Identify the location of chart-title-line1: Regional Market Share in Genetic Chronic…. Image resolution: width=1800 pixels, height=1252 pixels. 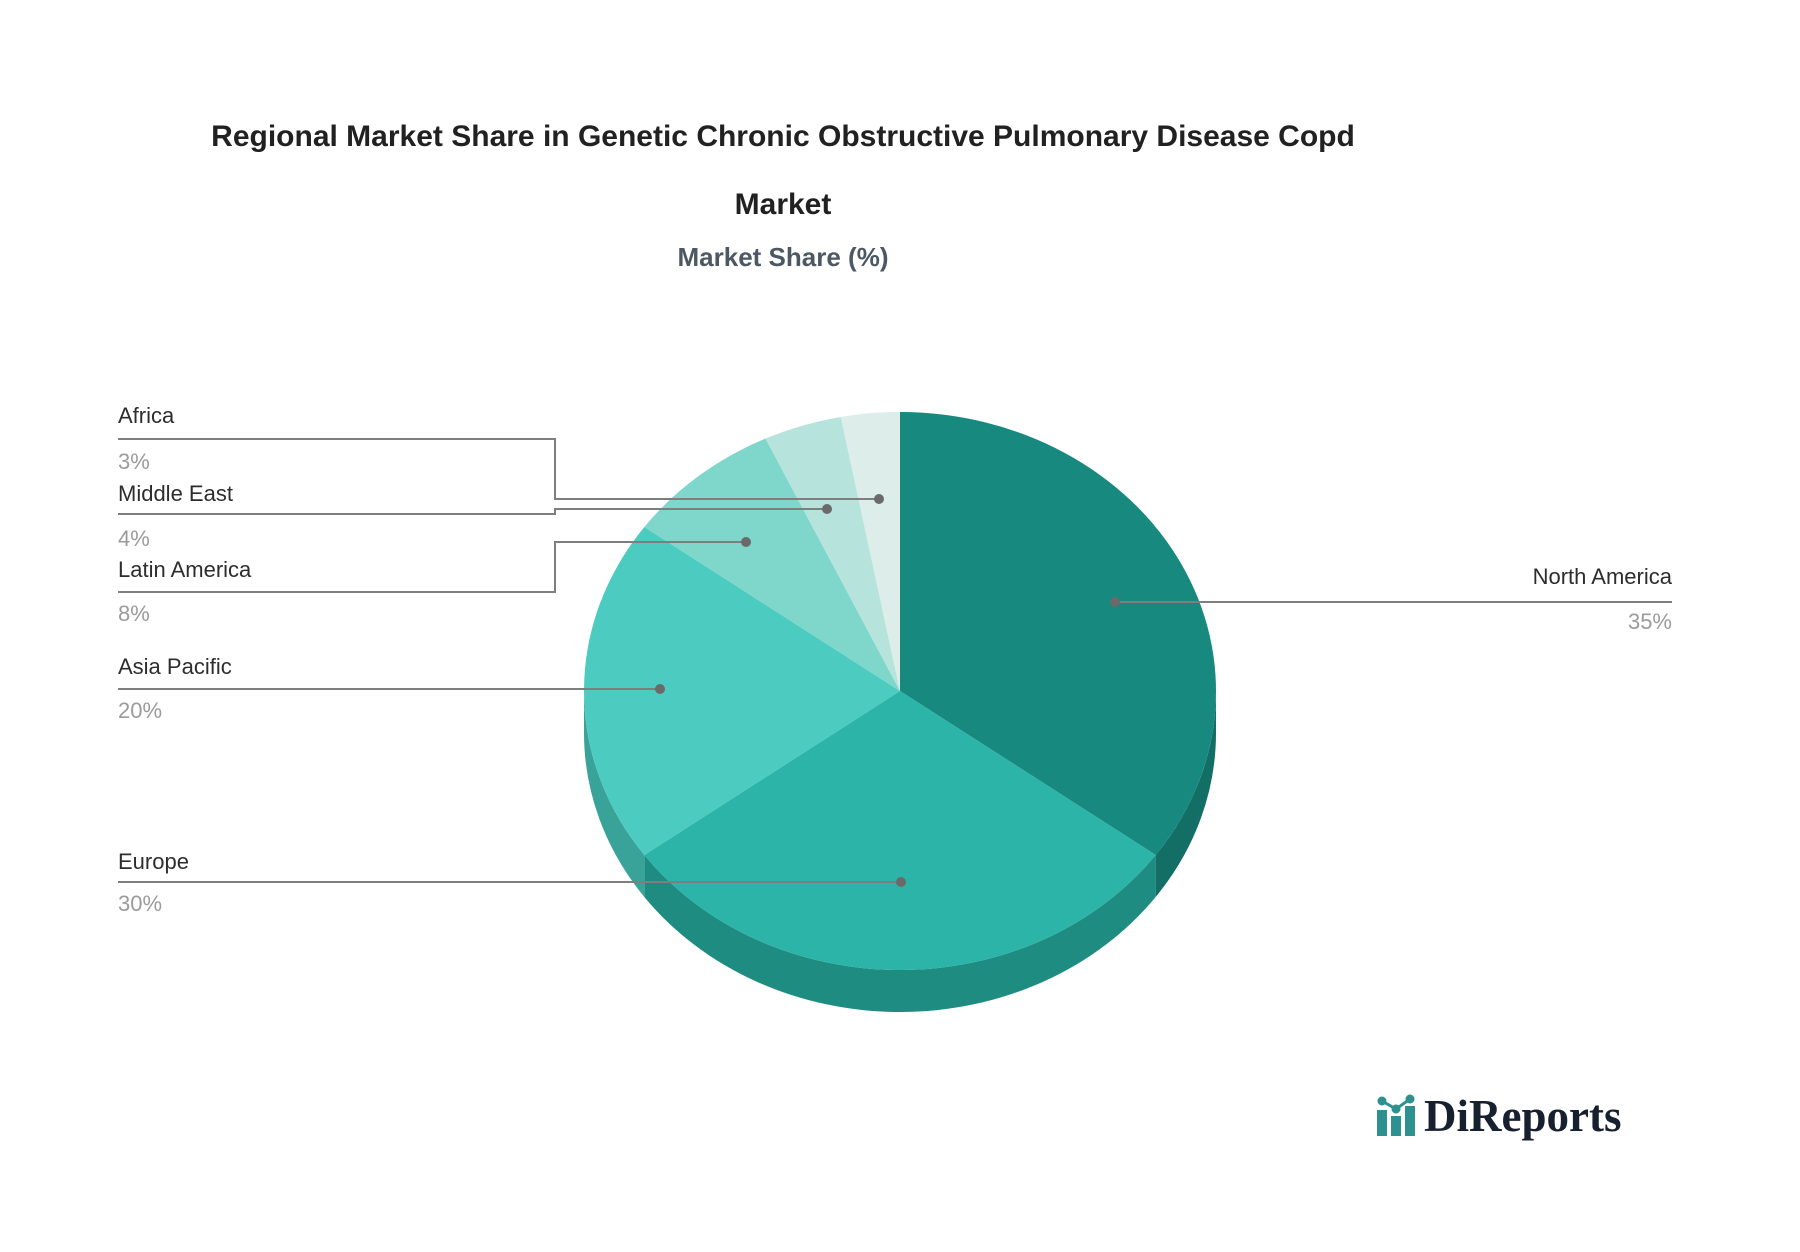
(783, 136).